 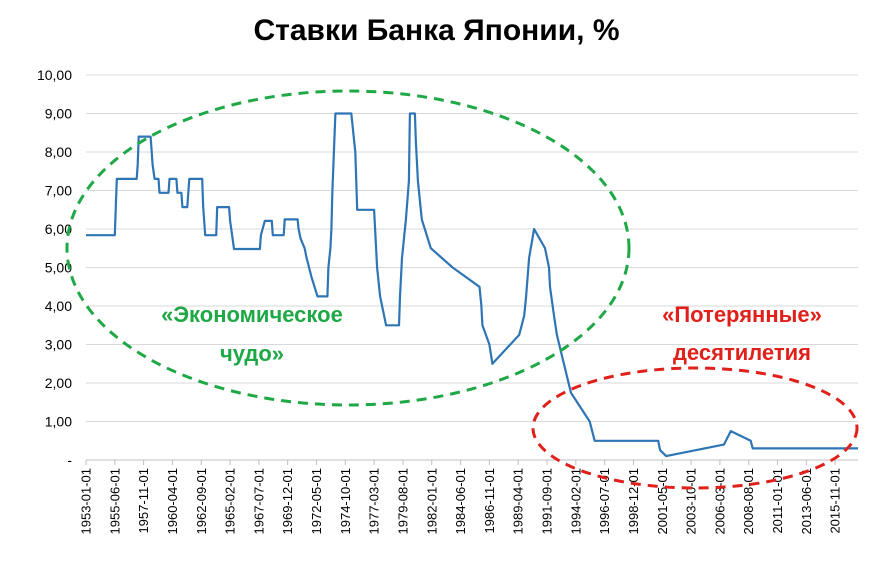 I want to click on x-tick-label: 1962-09-01, so click(x=201, y=501).